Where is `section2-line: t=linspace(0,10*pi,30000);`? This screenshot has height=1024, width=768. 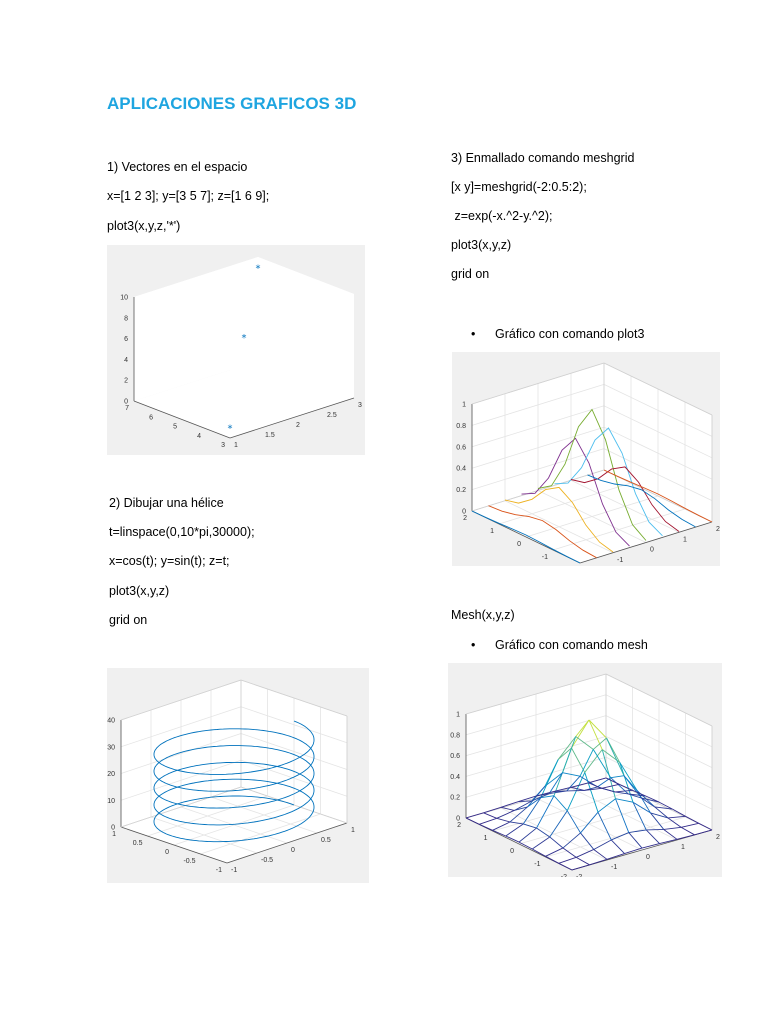
section2-line: t=linspace(0,10*pi,30000); is located at coordinates (182, 532).